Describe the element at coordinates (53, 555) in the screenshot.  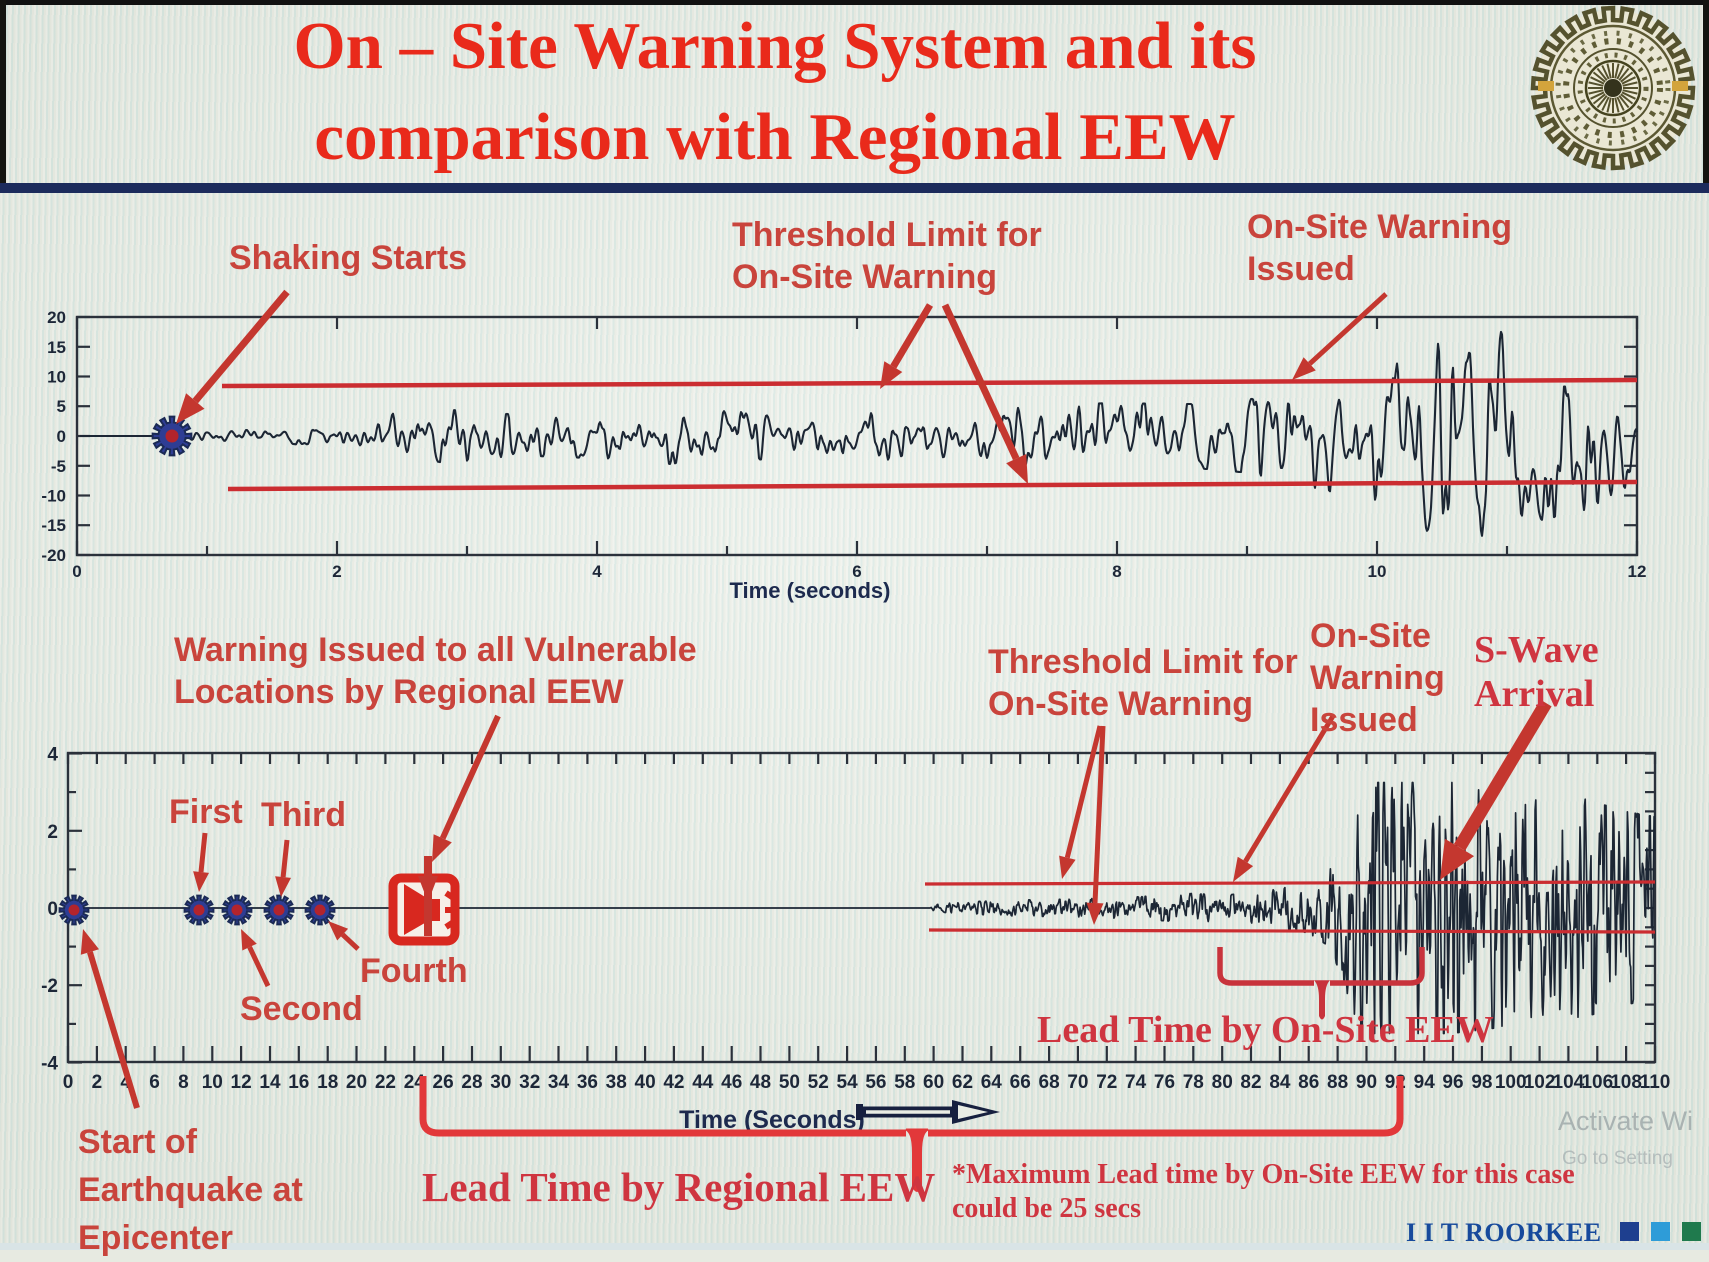
I see `svg-text: -20` at that location.